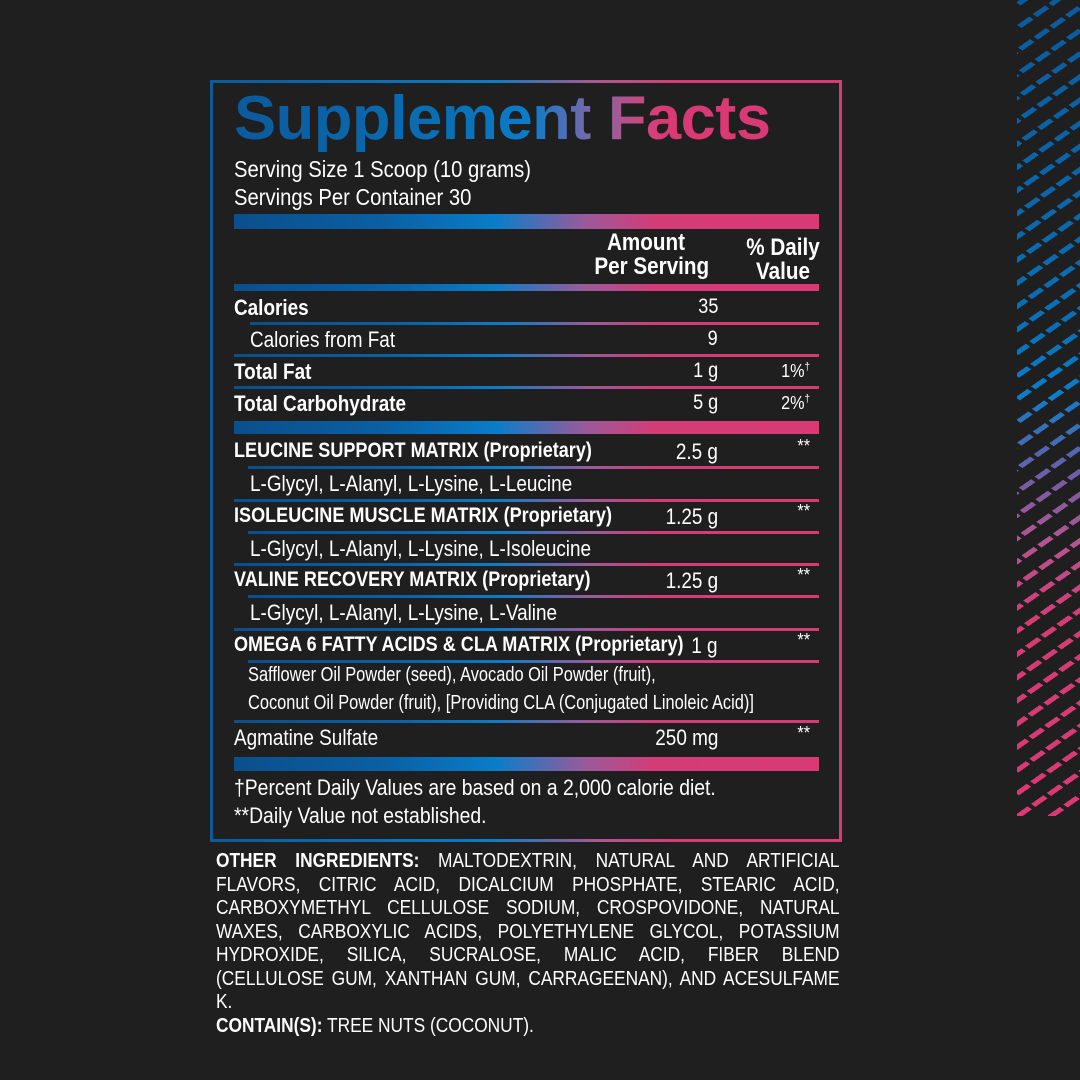  I want to click on nutrient-amount: 35, so click(707, 306).